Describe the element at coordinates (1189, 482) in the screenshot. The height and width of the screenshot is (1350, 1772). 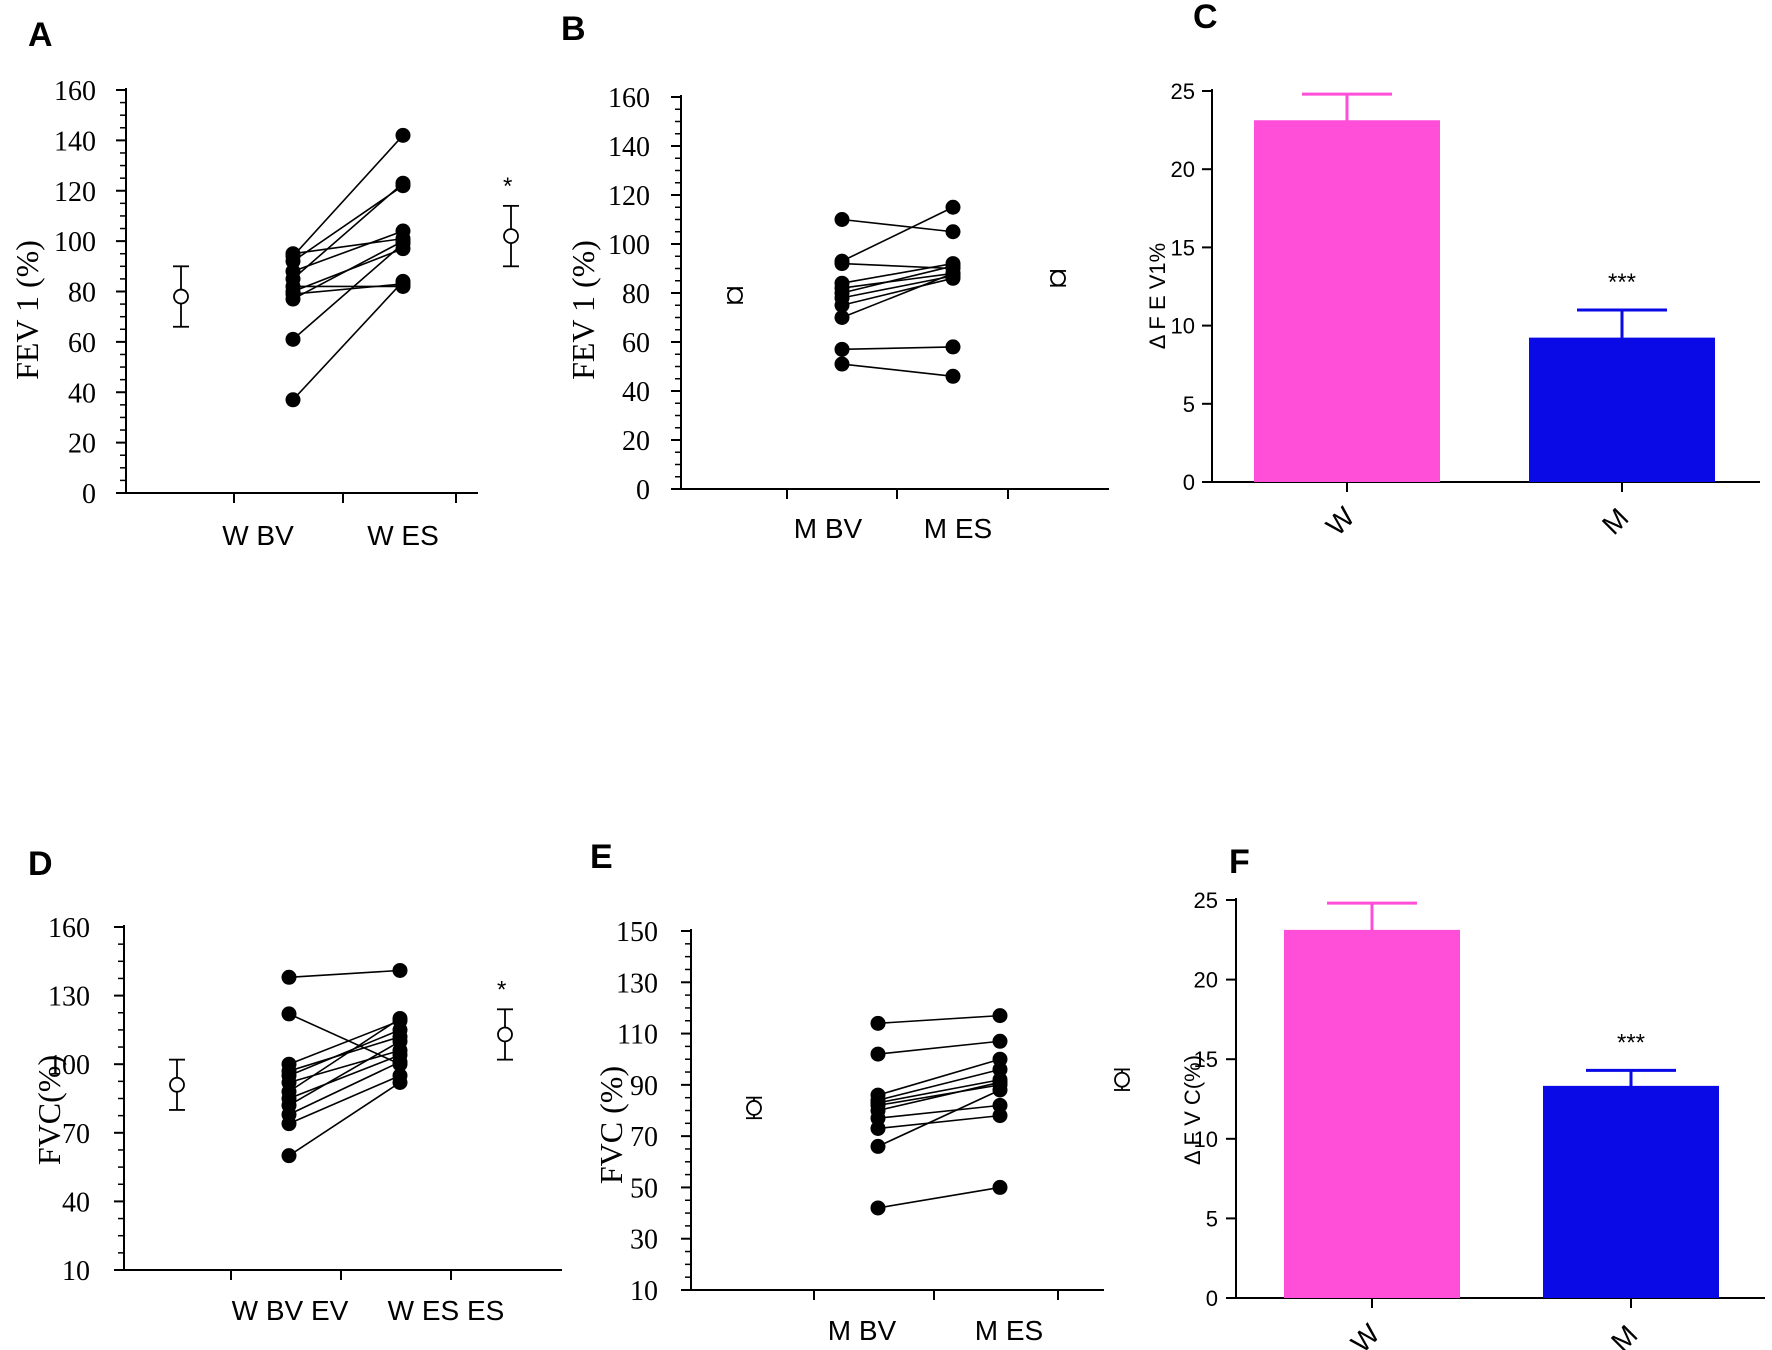
I see `y-tick-label: 0` at that location.